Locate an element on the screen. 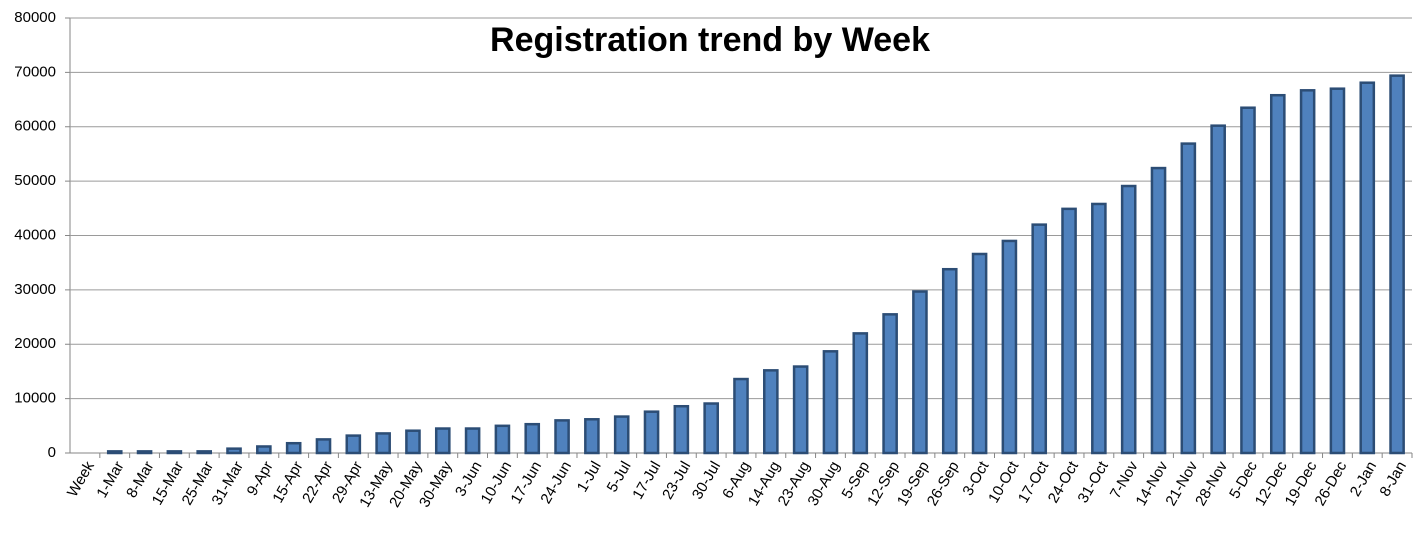 The image size is (1428, 536). x-tick-label: 2-Jan is located at coordinates (1363, 478).